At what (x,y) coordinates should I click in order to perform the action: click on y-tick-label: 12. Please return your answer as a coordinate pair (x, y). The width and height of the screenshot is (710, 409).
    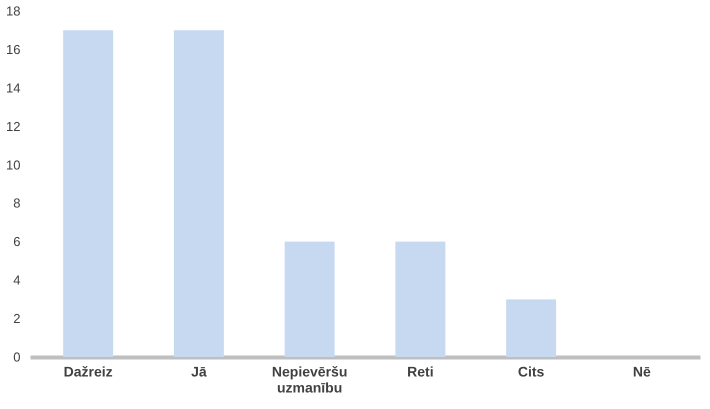
    Looking at the image, I should click on (13, 126).